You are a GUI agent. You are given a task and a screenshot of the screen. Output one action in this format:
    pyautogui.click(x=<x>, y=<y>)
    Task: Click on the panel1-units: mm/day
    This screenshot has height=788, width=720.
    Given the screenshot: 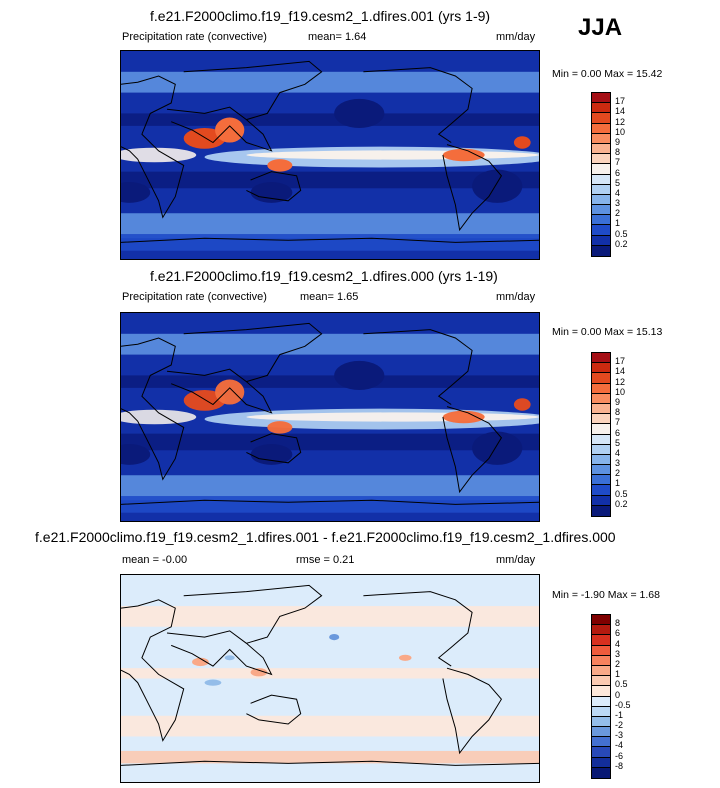 What is the action you would take?
    pyautogui.click(x=516, y=37)
    